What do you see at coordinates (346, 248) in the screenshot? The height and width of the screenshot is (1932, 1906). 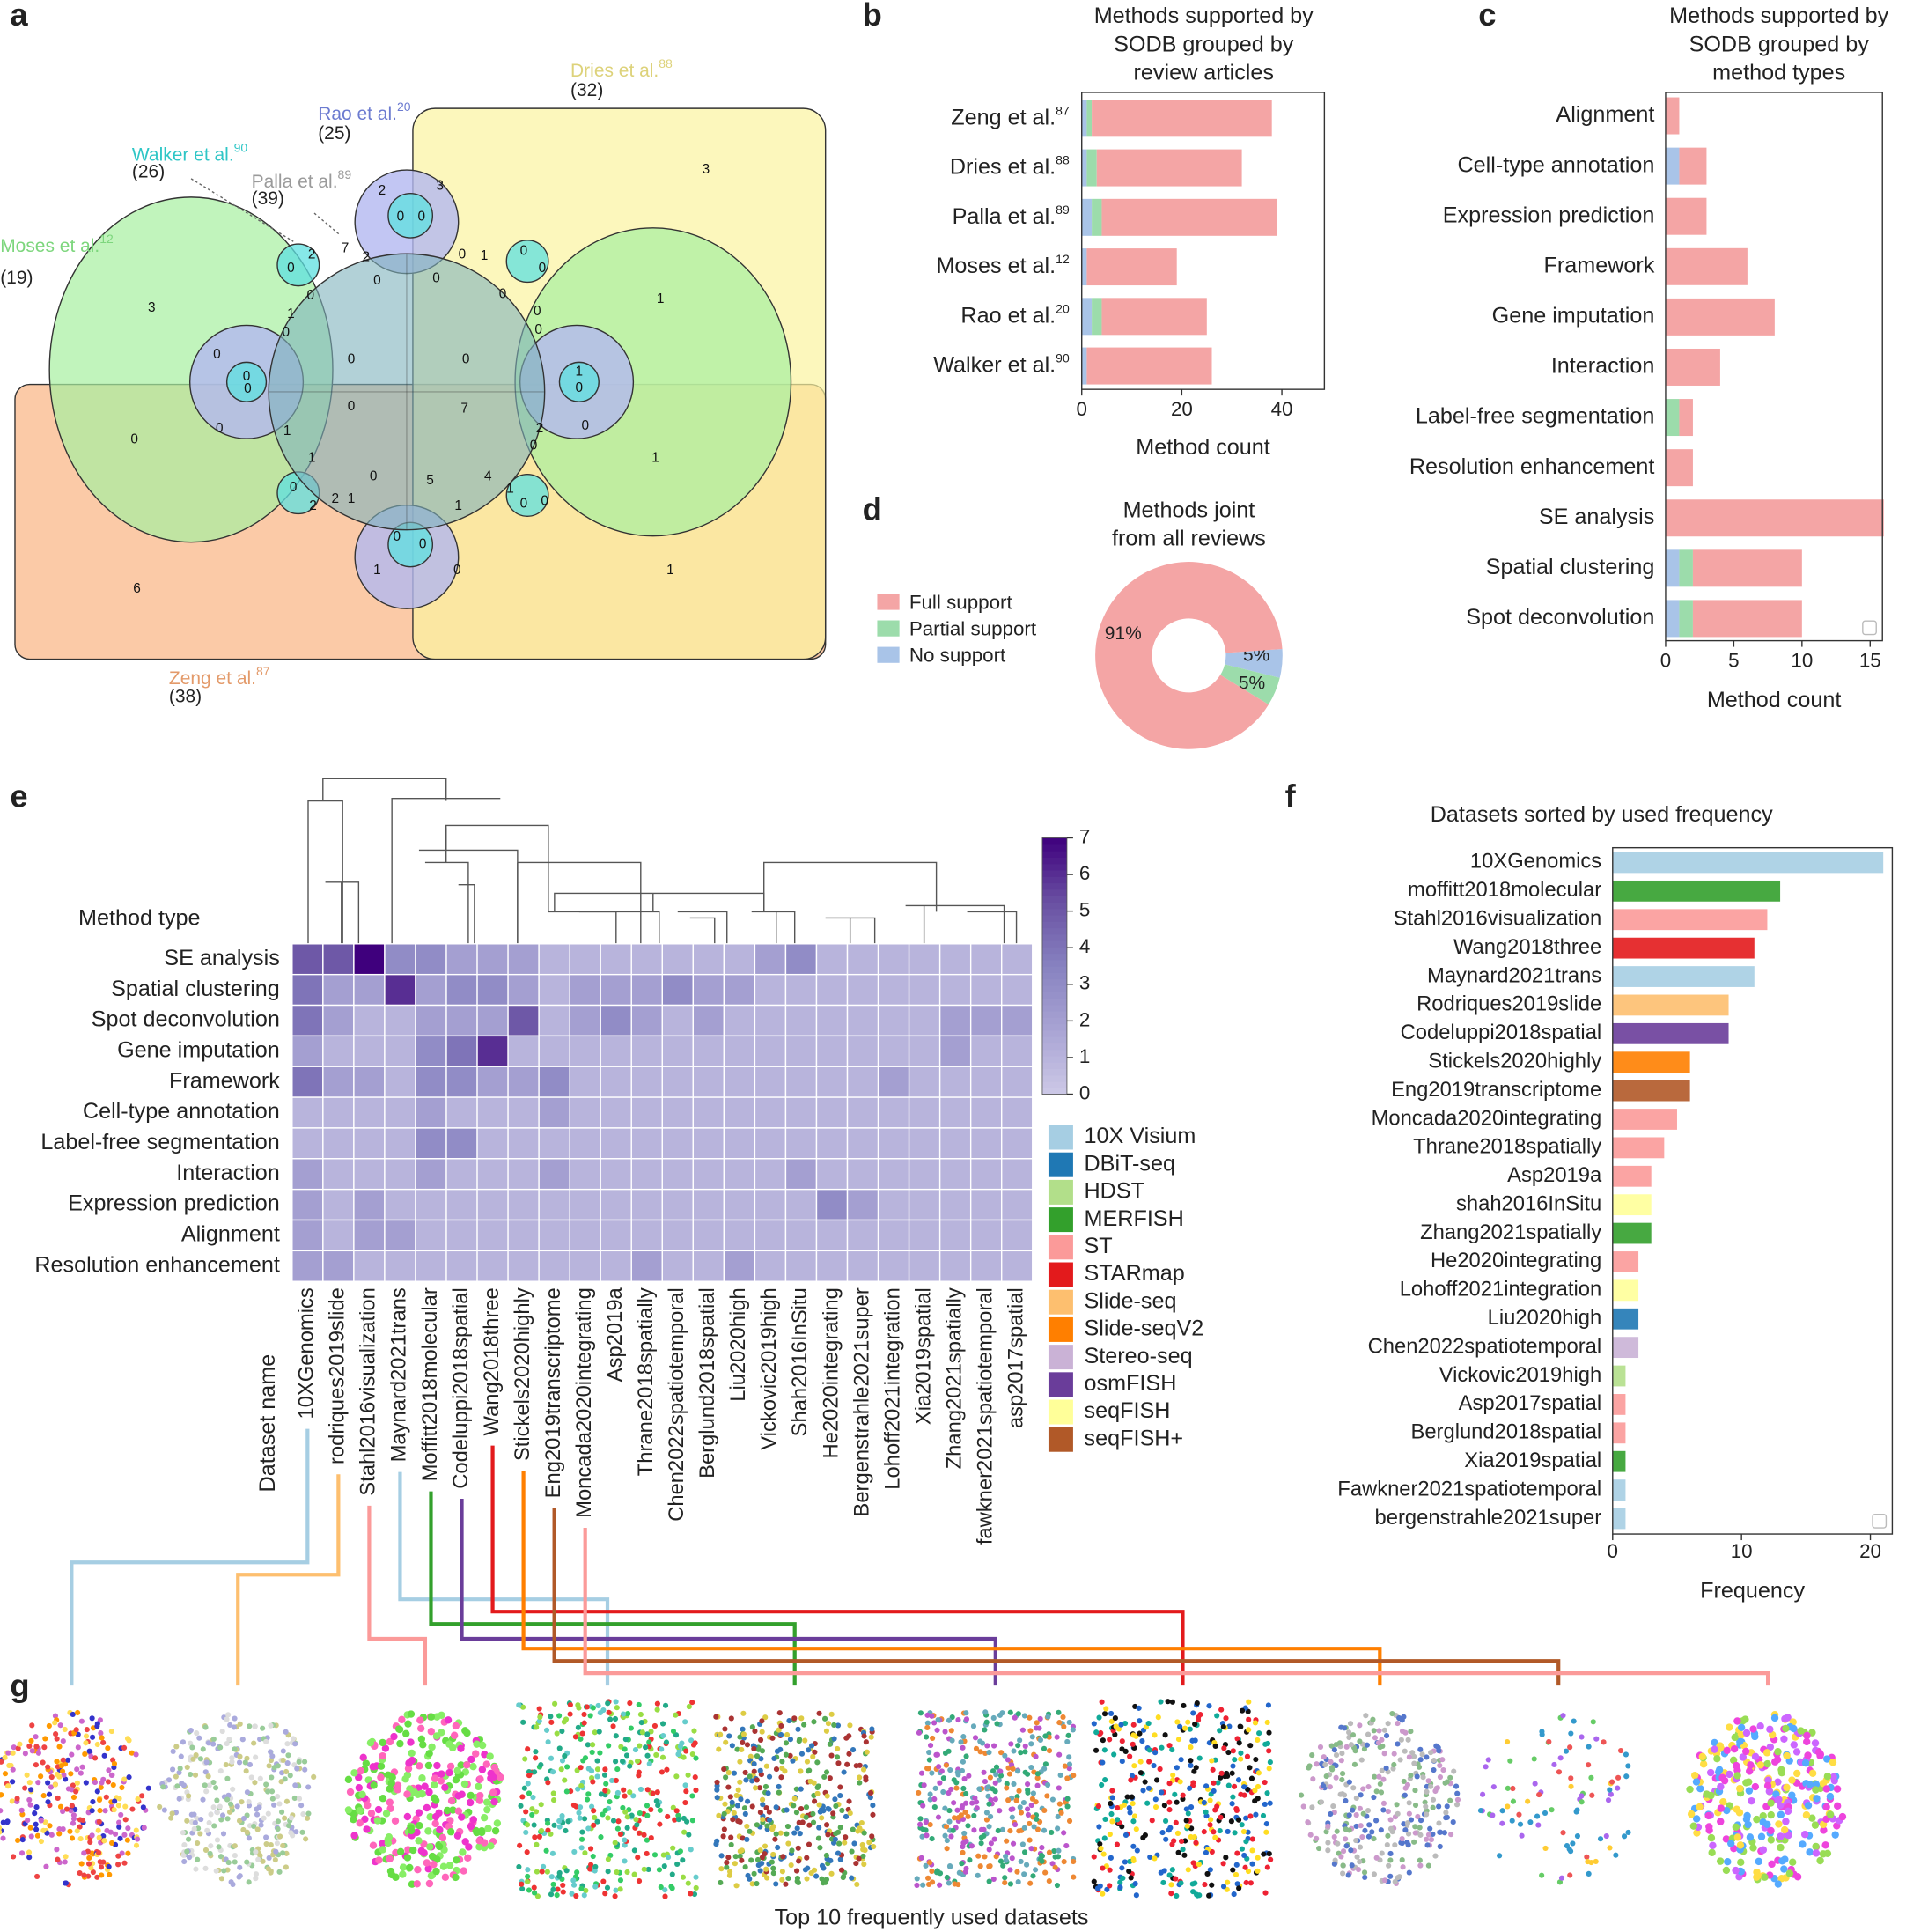 I see `venn-region-count: 7` at bounding box center [346, 248].